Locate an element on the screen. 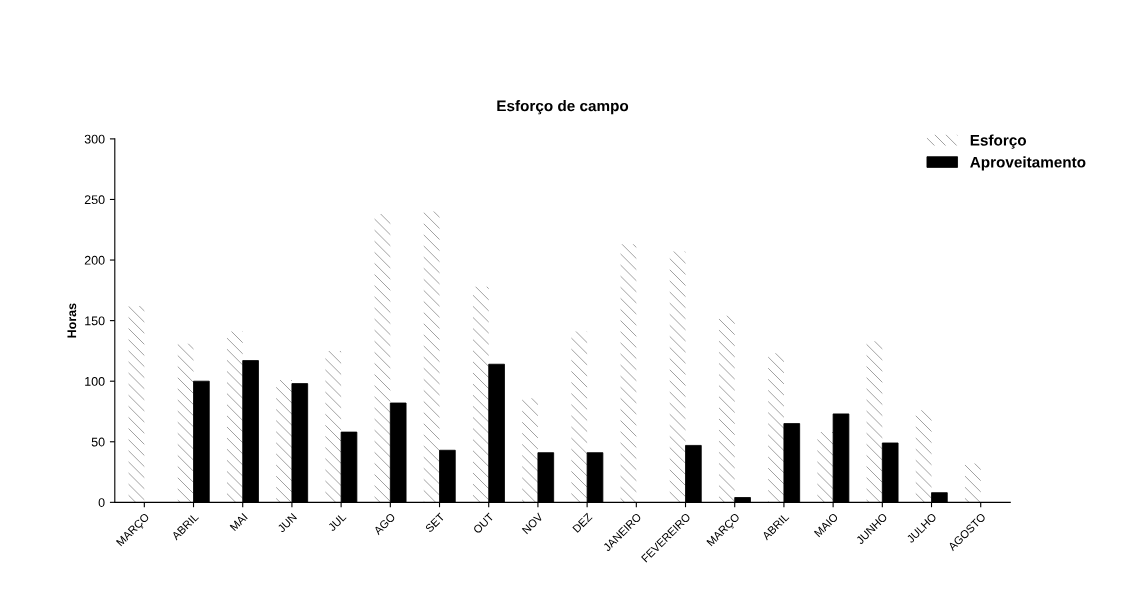 This screenshot has width=1148, height=591. chart-title: Esforço de campo is located at coordinates (563, 107).